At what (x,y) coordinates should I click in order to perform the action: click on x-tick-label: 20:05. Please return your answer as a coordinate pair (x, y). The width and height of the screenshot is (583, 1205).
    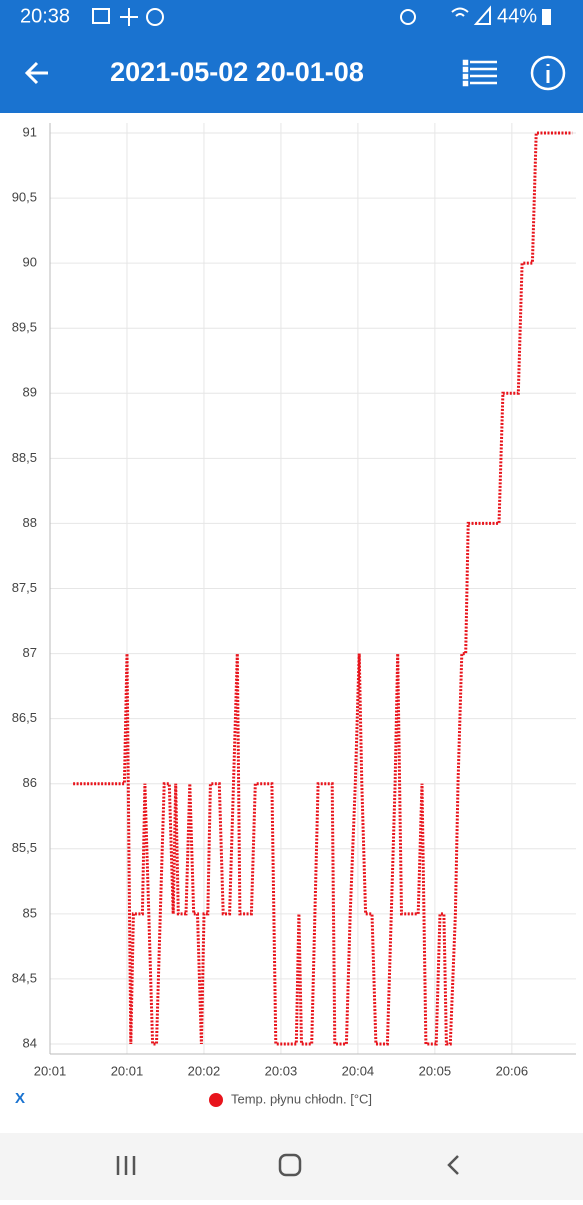
    Looking at the image, I should click on (435, 1070).